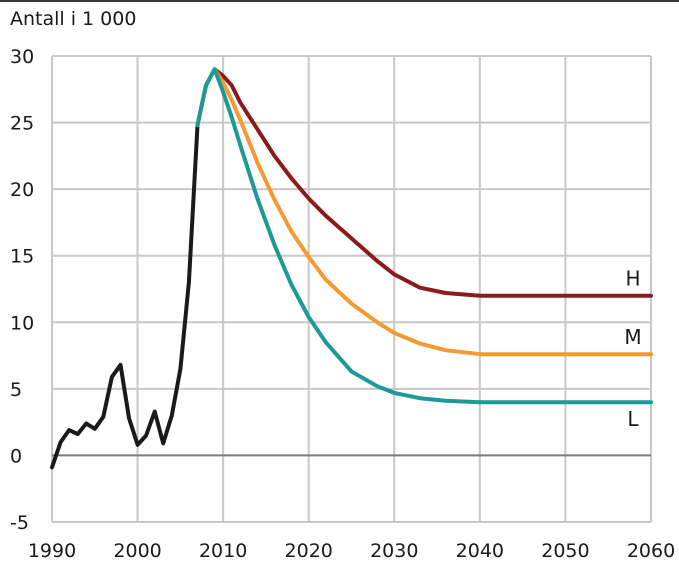 The width and height of the screenshot is (679, 561). I want to click on y-tick-label: -5, so click(19, 523).